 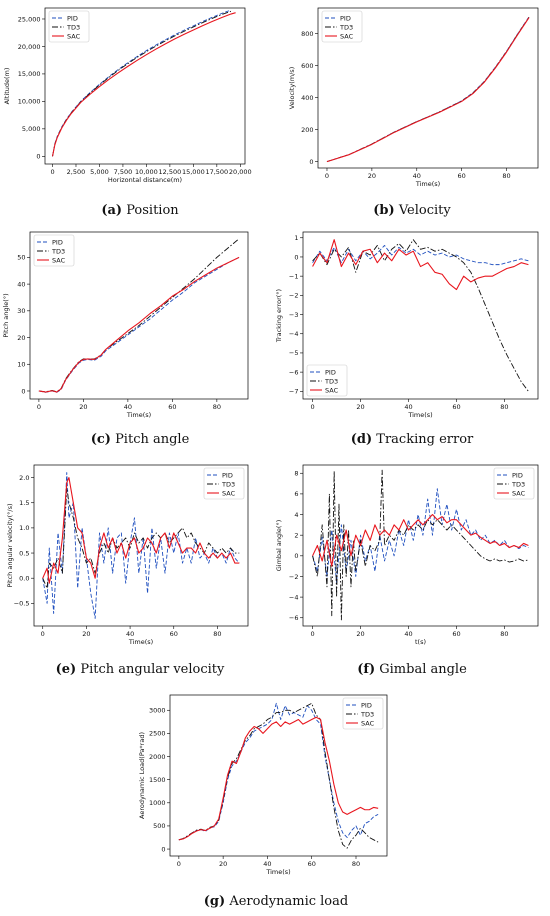 I want to click on caption-text: Pitch angle, so click(x=152, y=439).